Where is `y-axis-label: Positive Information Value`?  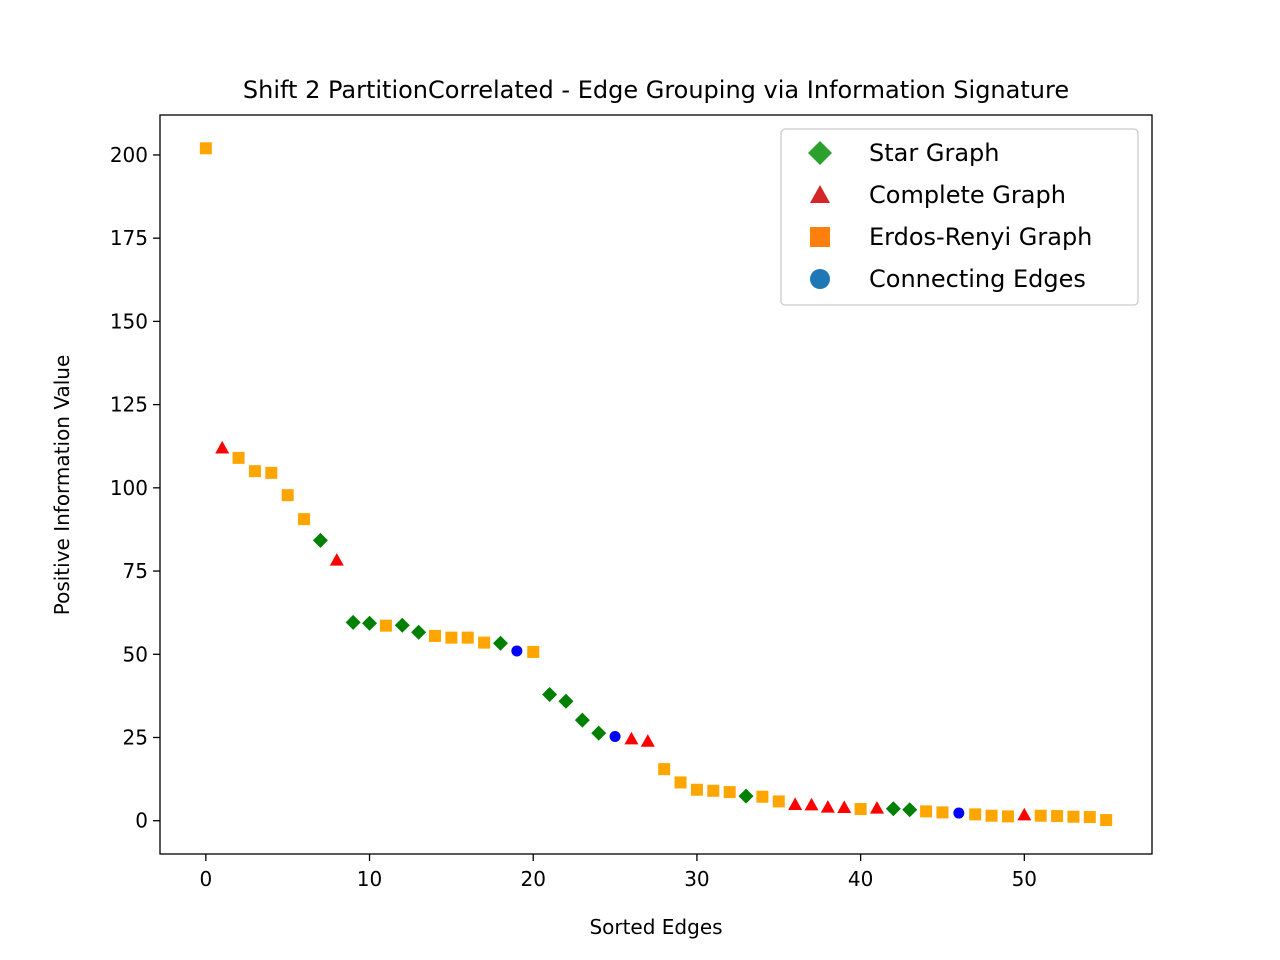
y-axis-label: Positive Information Value is located at coordinates (62, 485).